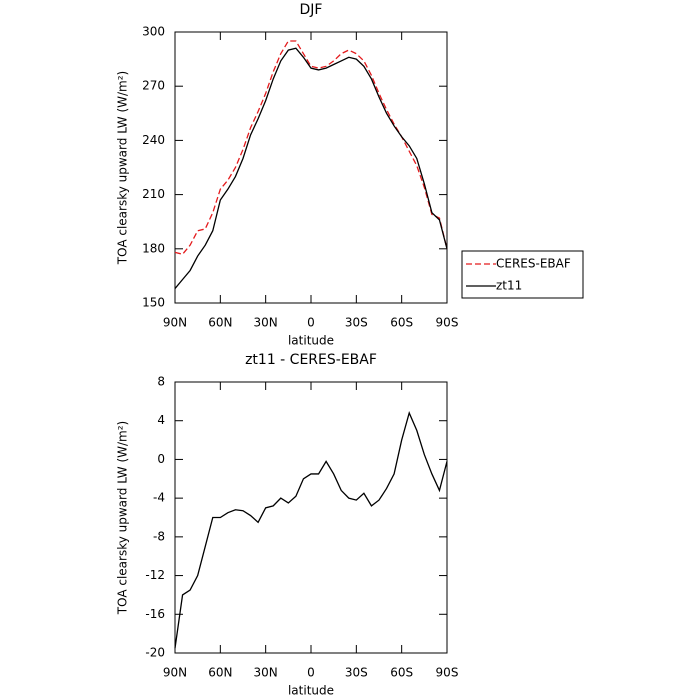 Image resolution: width=700 pixels, height=700 pixels. What do you see at coordinates (153, 194) in the screenshot?
I see `y-tick-label: 210` at bounding box center [153, 194].